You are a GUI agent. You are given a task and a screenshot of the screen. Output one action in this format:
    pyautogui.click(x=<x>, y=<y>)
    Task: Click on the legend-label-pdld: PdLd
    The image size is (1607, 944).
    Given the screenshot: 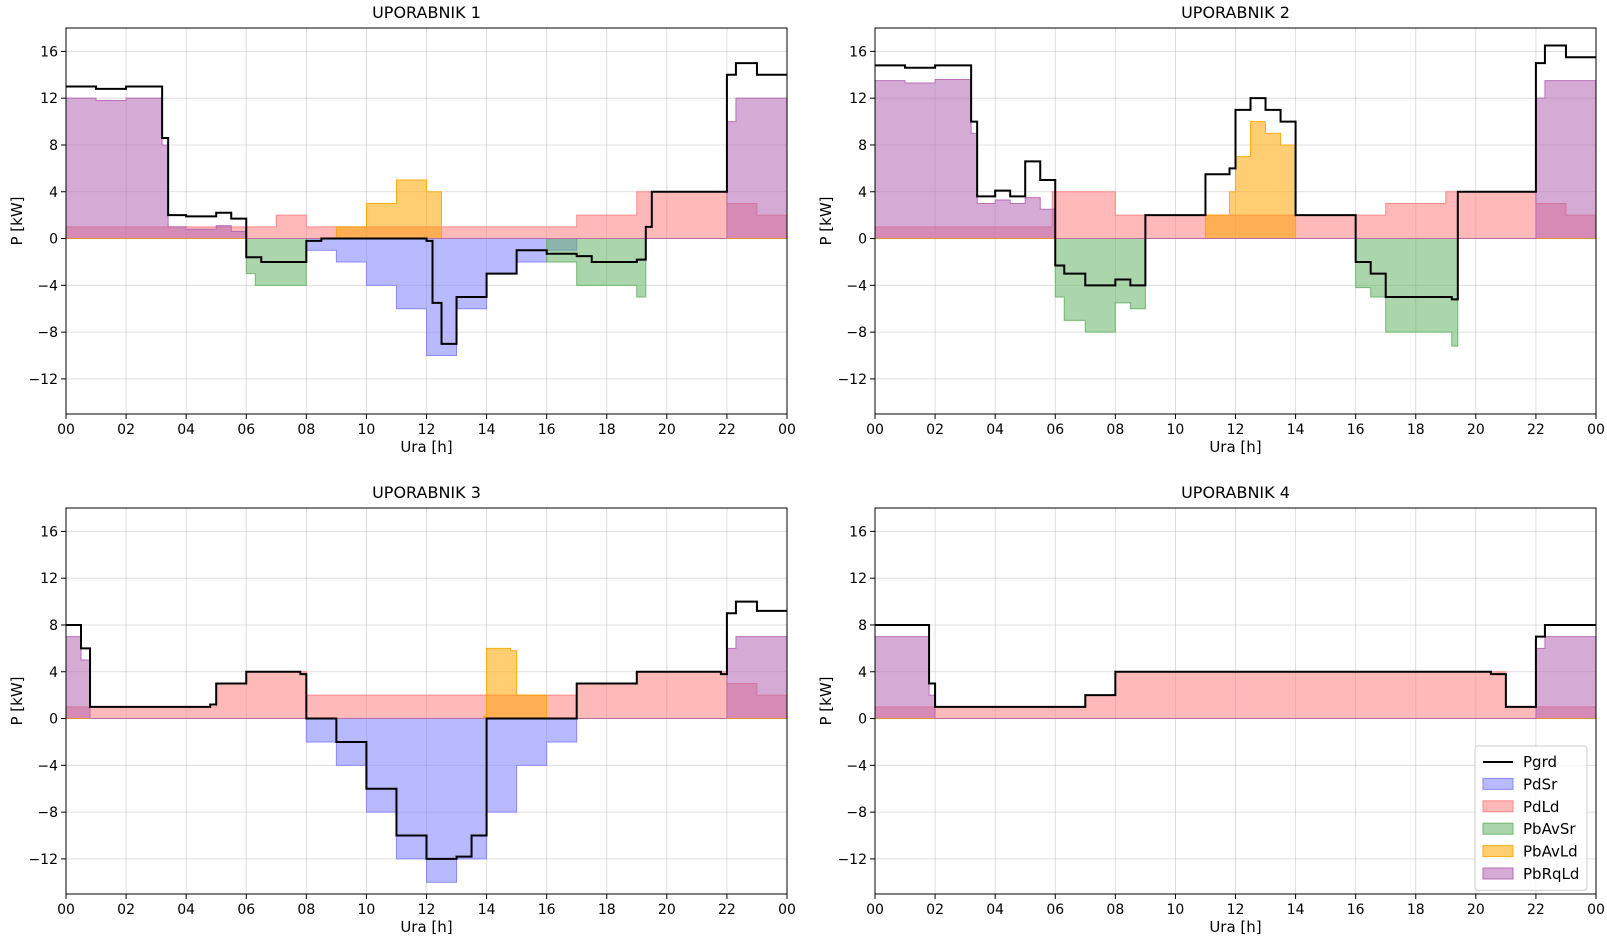 What is the action you would take?
    pyautogui.click(x=1541, y=807)
    